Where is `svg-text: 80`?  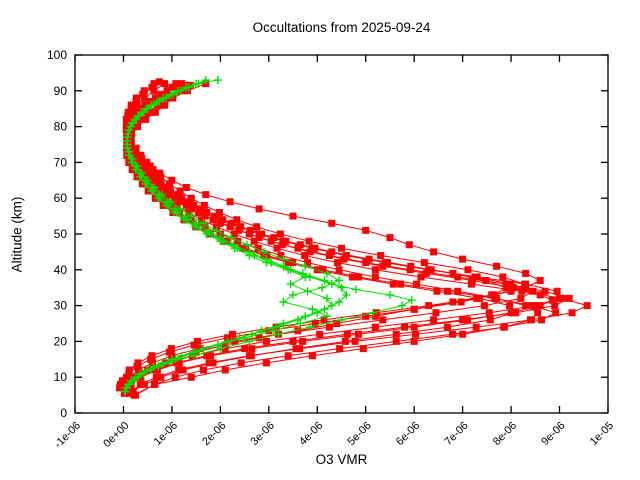
svg-text: 80 is located at coordinates (61, 127).